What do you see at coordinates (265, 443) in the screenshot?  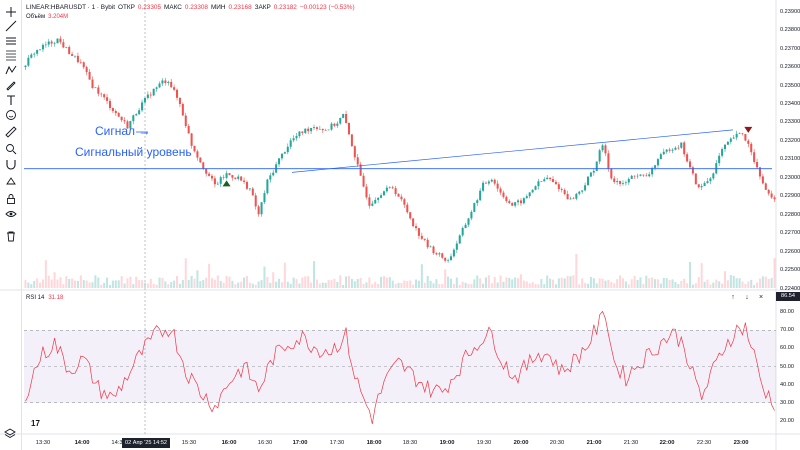 I see `time-tick-label: 16:30` at bounding box center [265, 443].